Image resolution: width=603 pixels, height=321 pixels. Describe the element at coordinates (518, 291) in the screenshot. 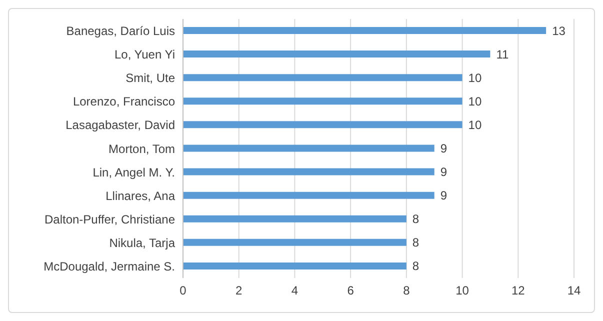

I see `x-tick-label: 12` at that location.